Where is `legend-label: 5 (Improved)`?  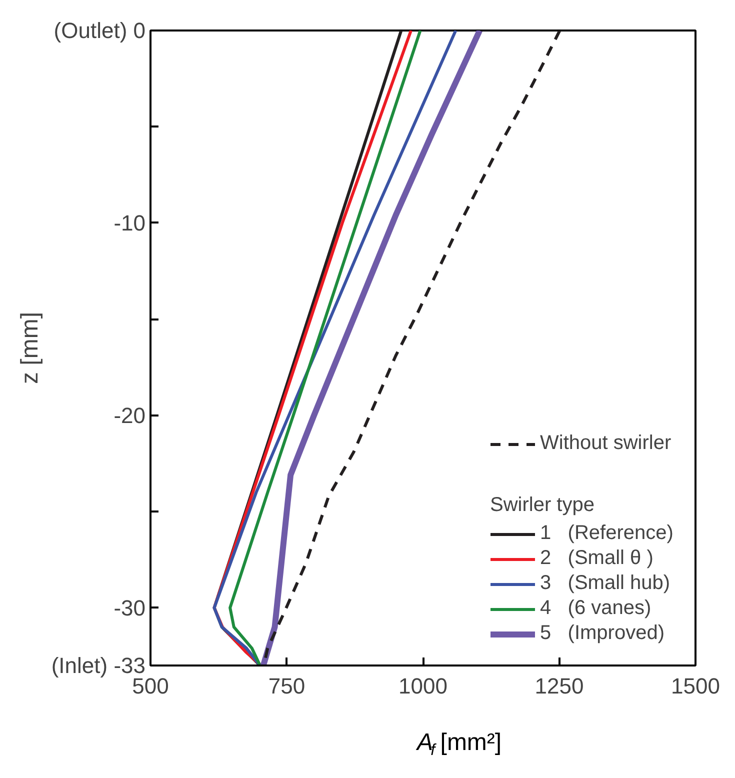
legend-label: 5 (Improved) is located at coordinates (602, 633).